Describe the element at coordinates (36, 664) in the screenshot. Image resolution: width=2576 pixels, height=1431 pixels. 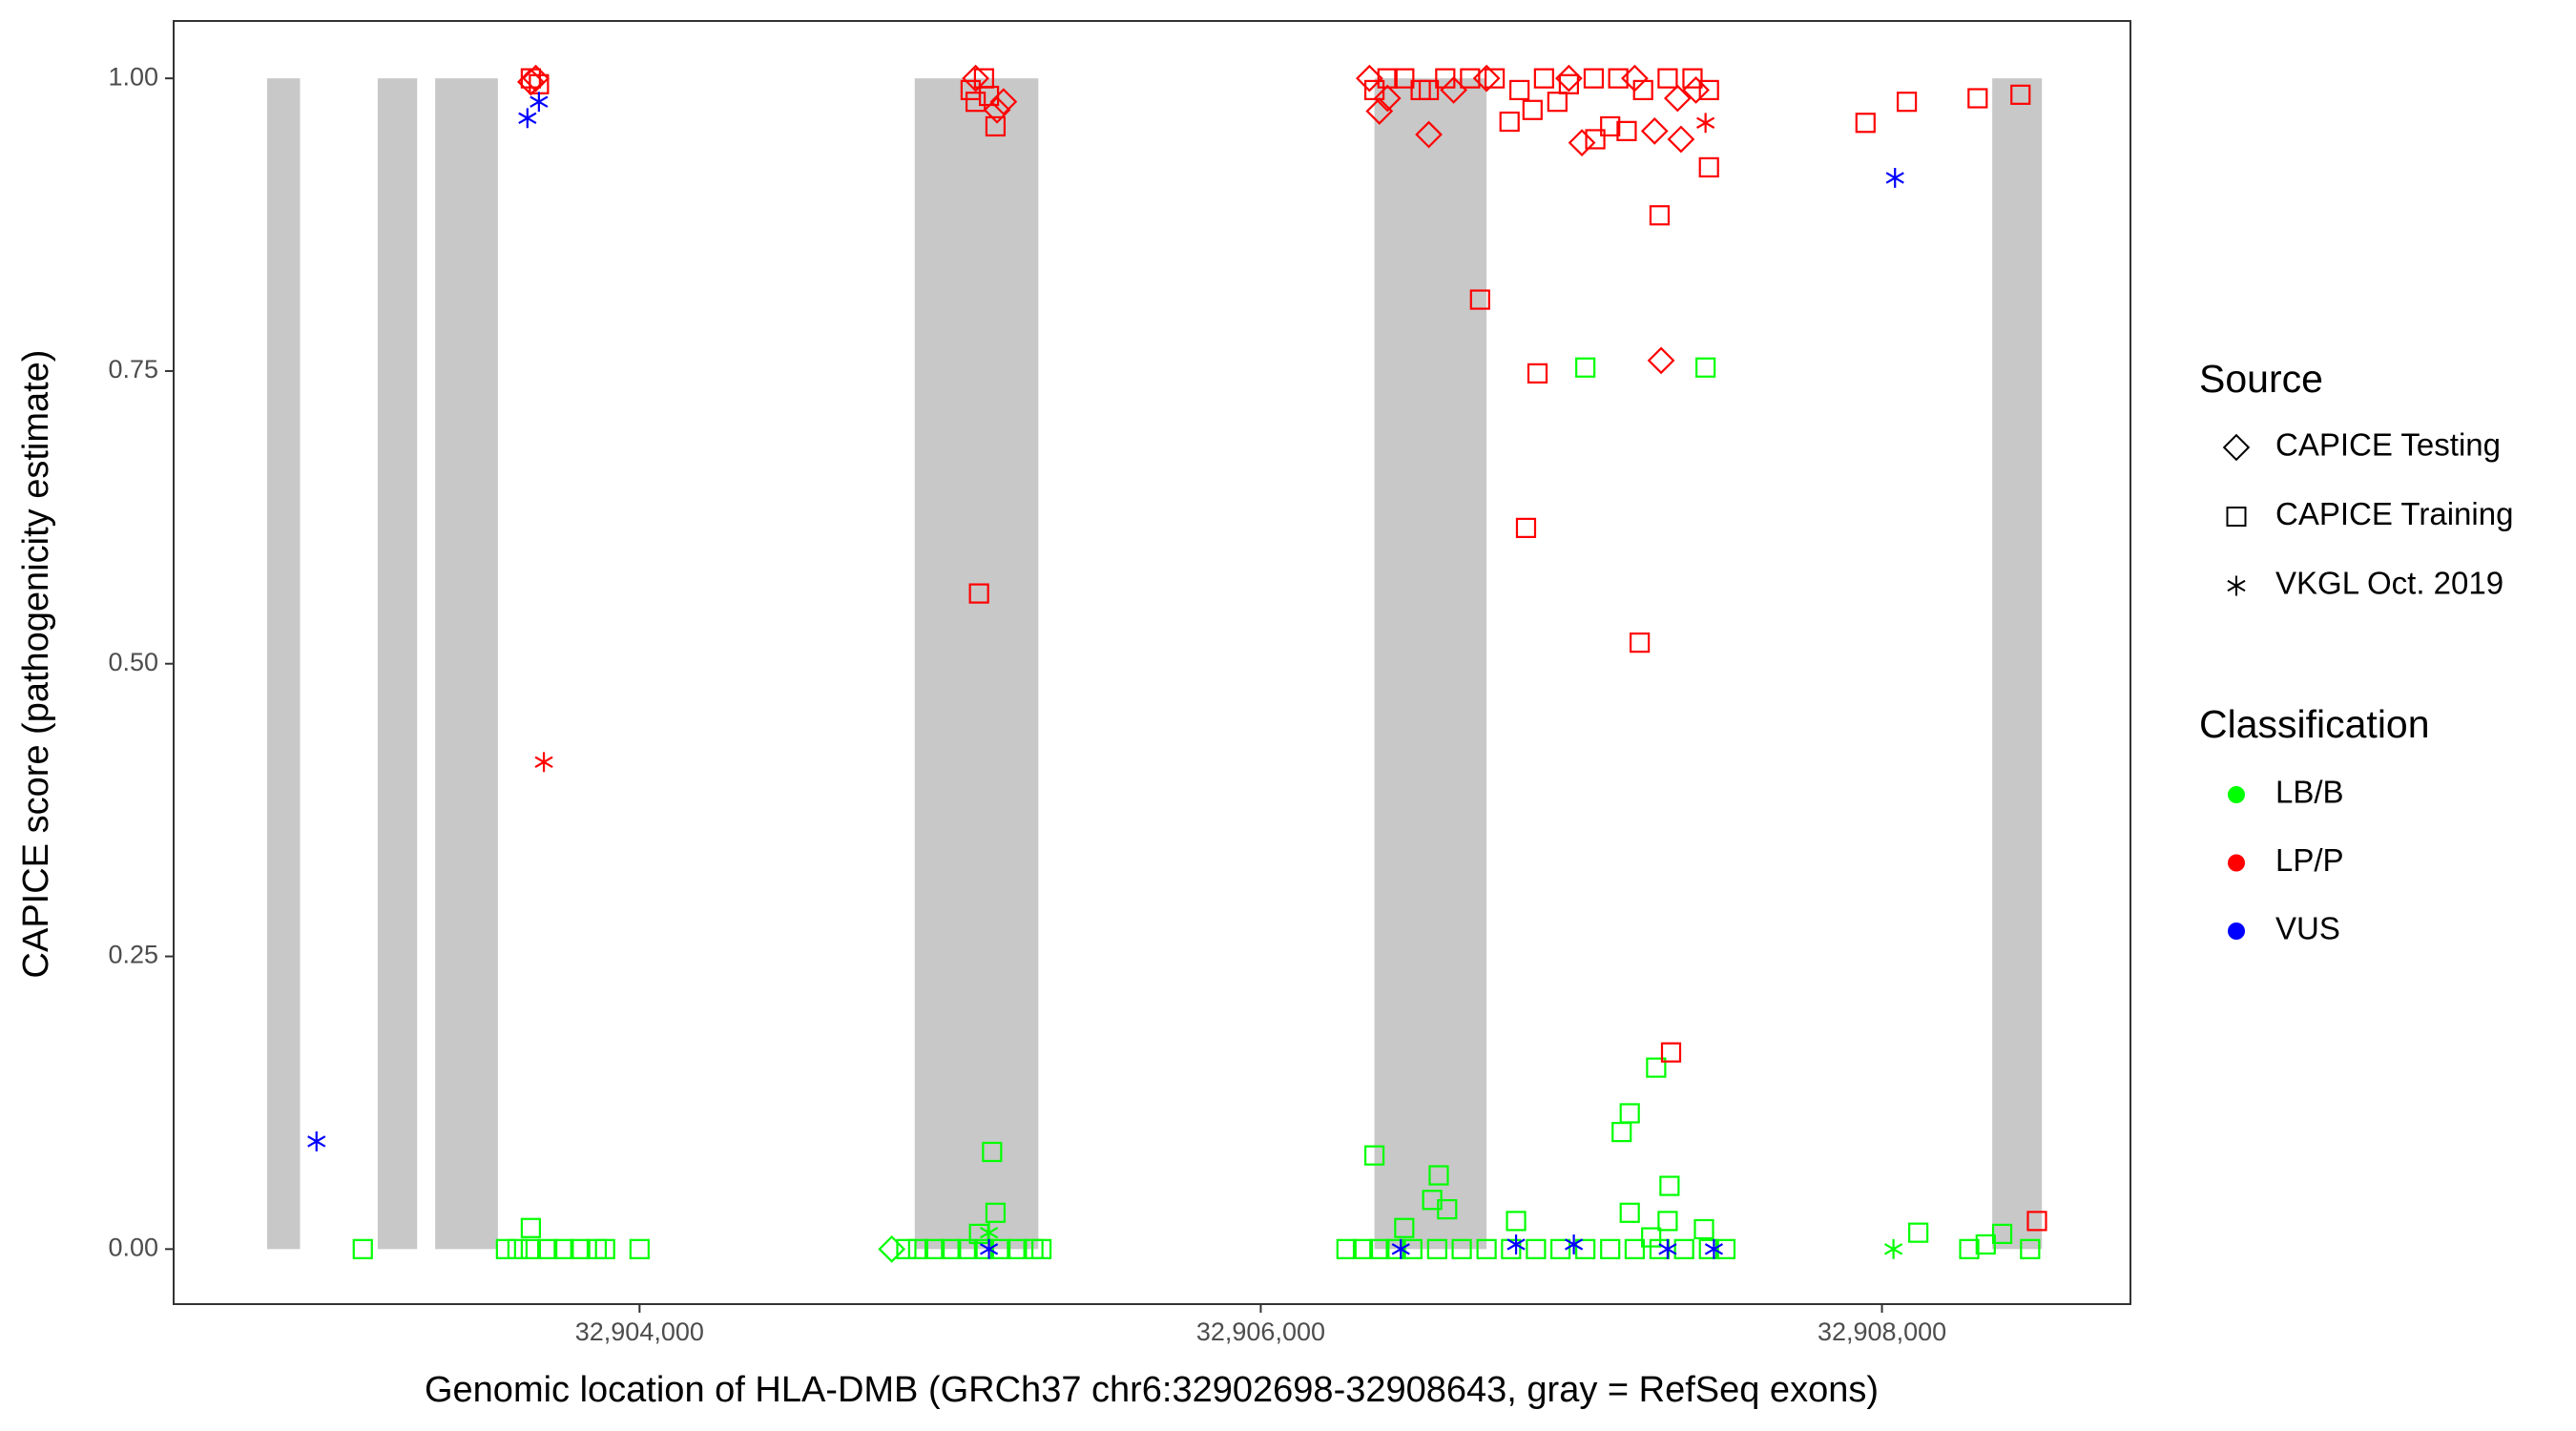
I see `y-axis-title: CAPICE score (pathogenicity estimate)` at that location.